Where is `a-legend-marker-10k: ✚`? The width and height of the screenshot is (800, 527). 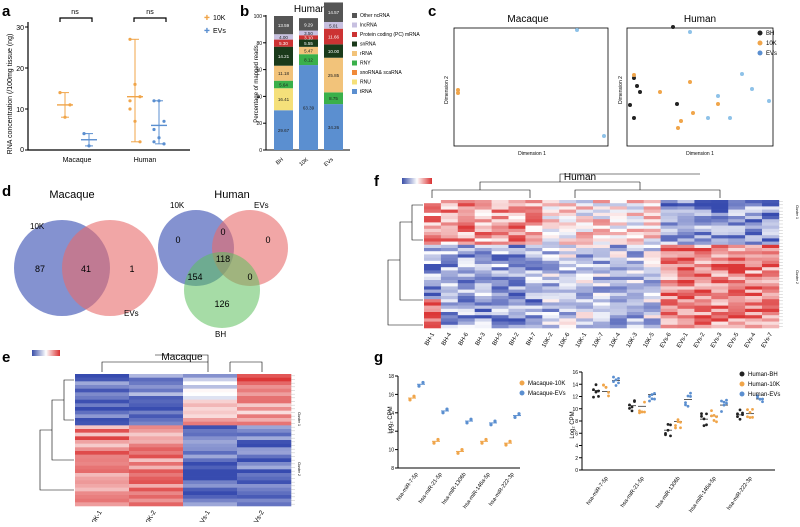 a-legend-marker-10k: ✚ is located at coordinates (207, 18).